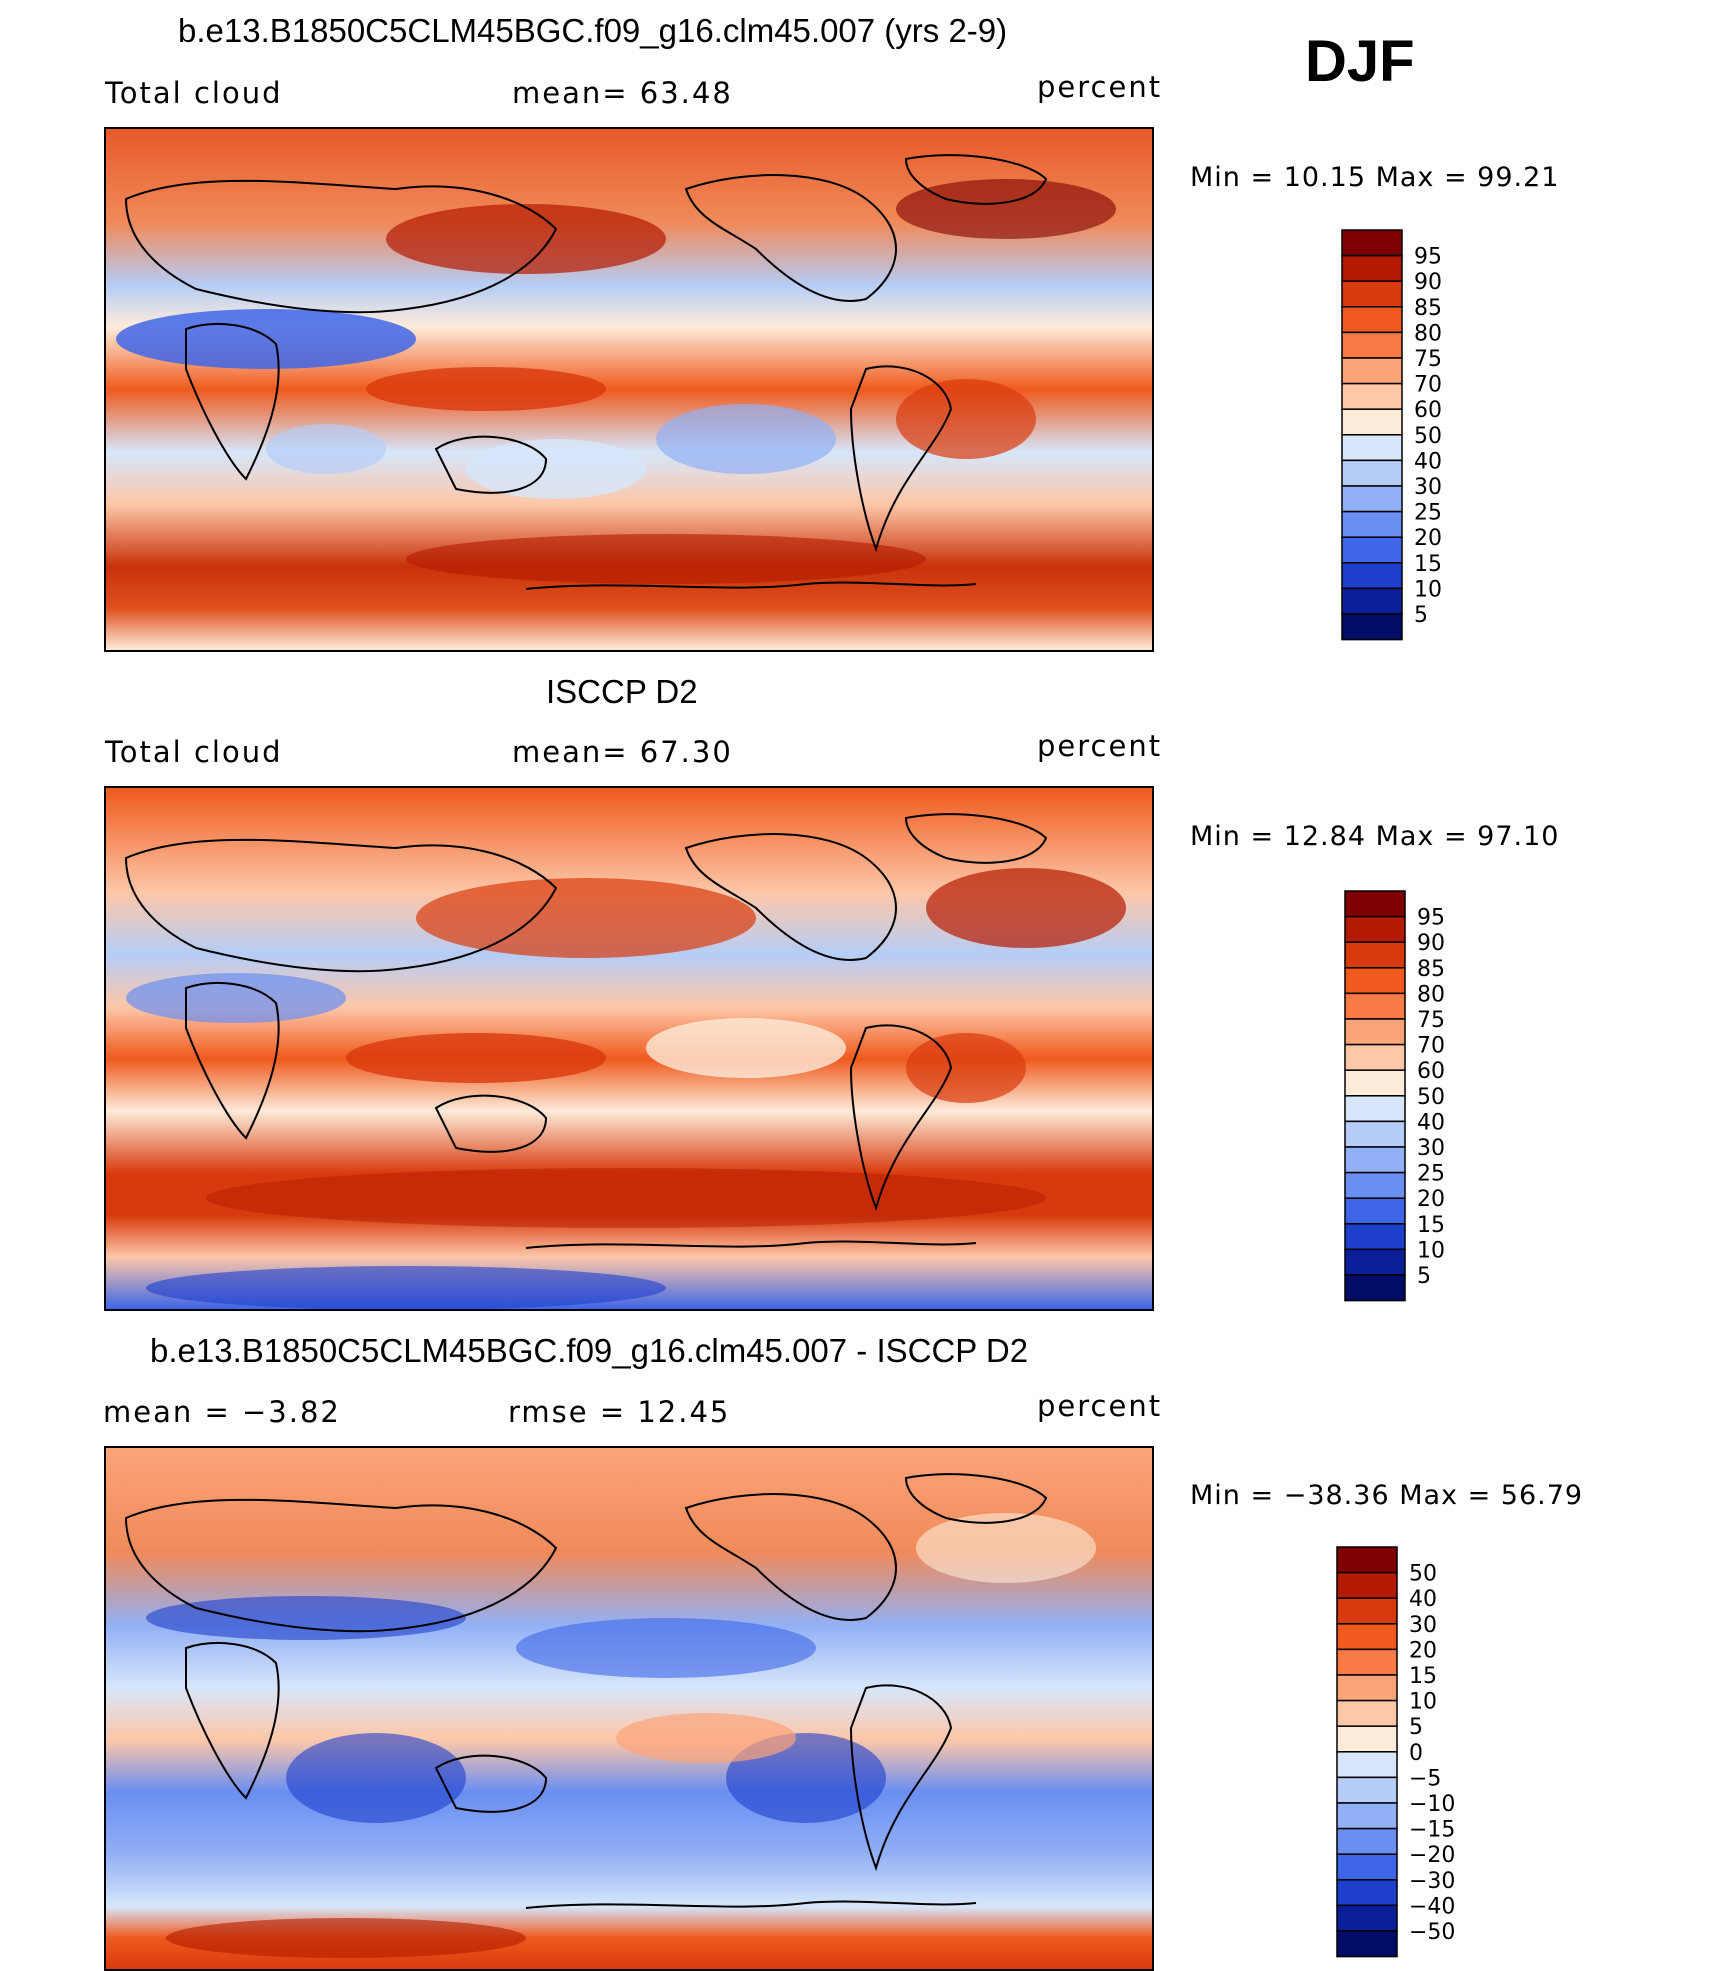 The height and width of the screenshot is (1971, 1710). I want to click on panel-1-mean-label: mean= 63.48, so click(622, 93).